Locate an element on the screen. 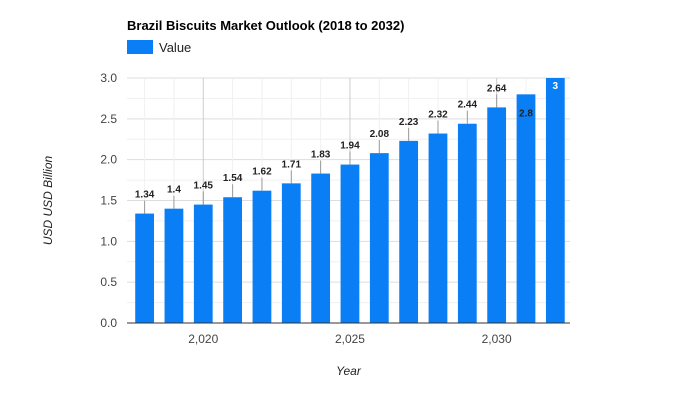 This screenshot has height=400, width=700. y-tick-label: 3.0 is located at coordinates (108, 78).